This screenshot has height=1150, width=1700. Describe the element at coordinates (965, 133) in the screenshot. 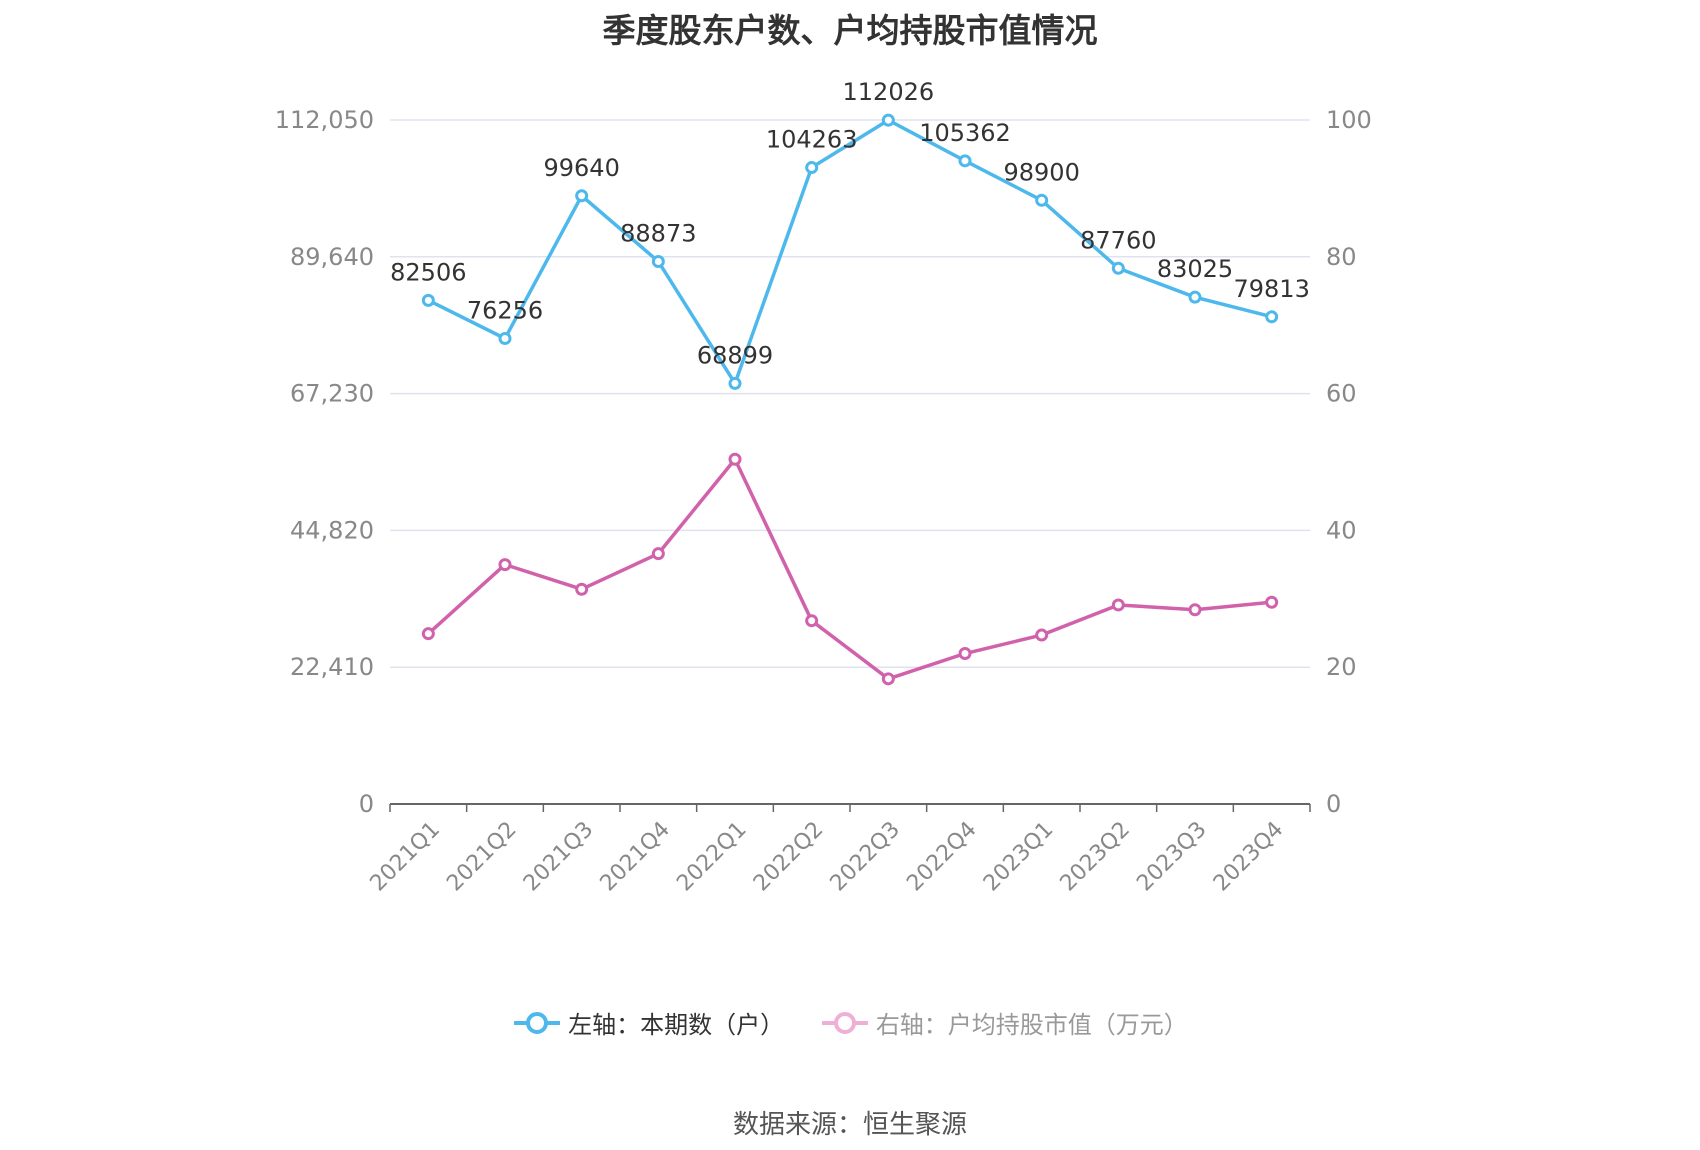

I see `data-label: 105362` at that location.